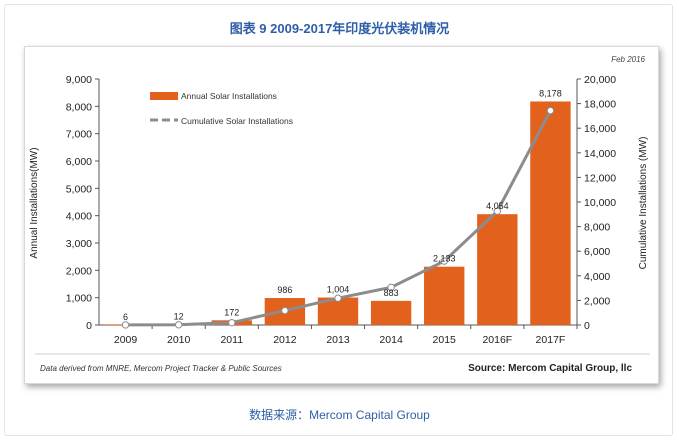 The width and height of the screenshot is (679, 442). Describe the element at coordinates (125, 325) in the screenshot. I see `cumulative-point-2009` at that location.